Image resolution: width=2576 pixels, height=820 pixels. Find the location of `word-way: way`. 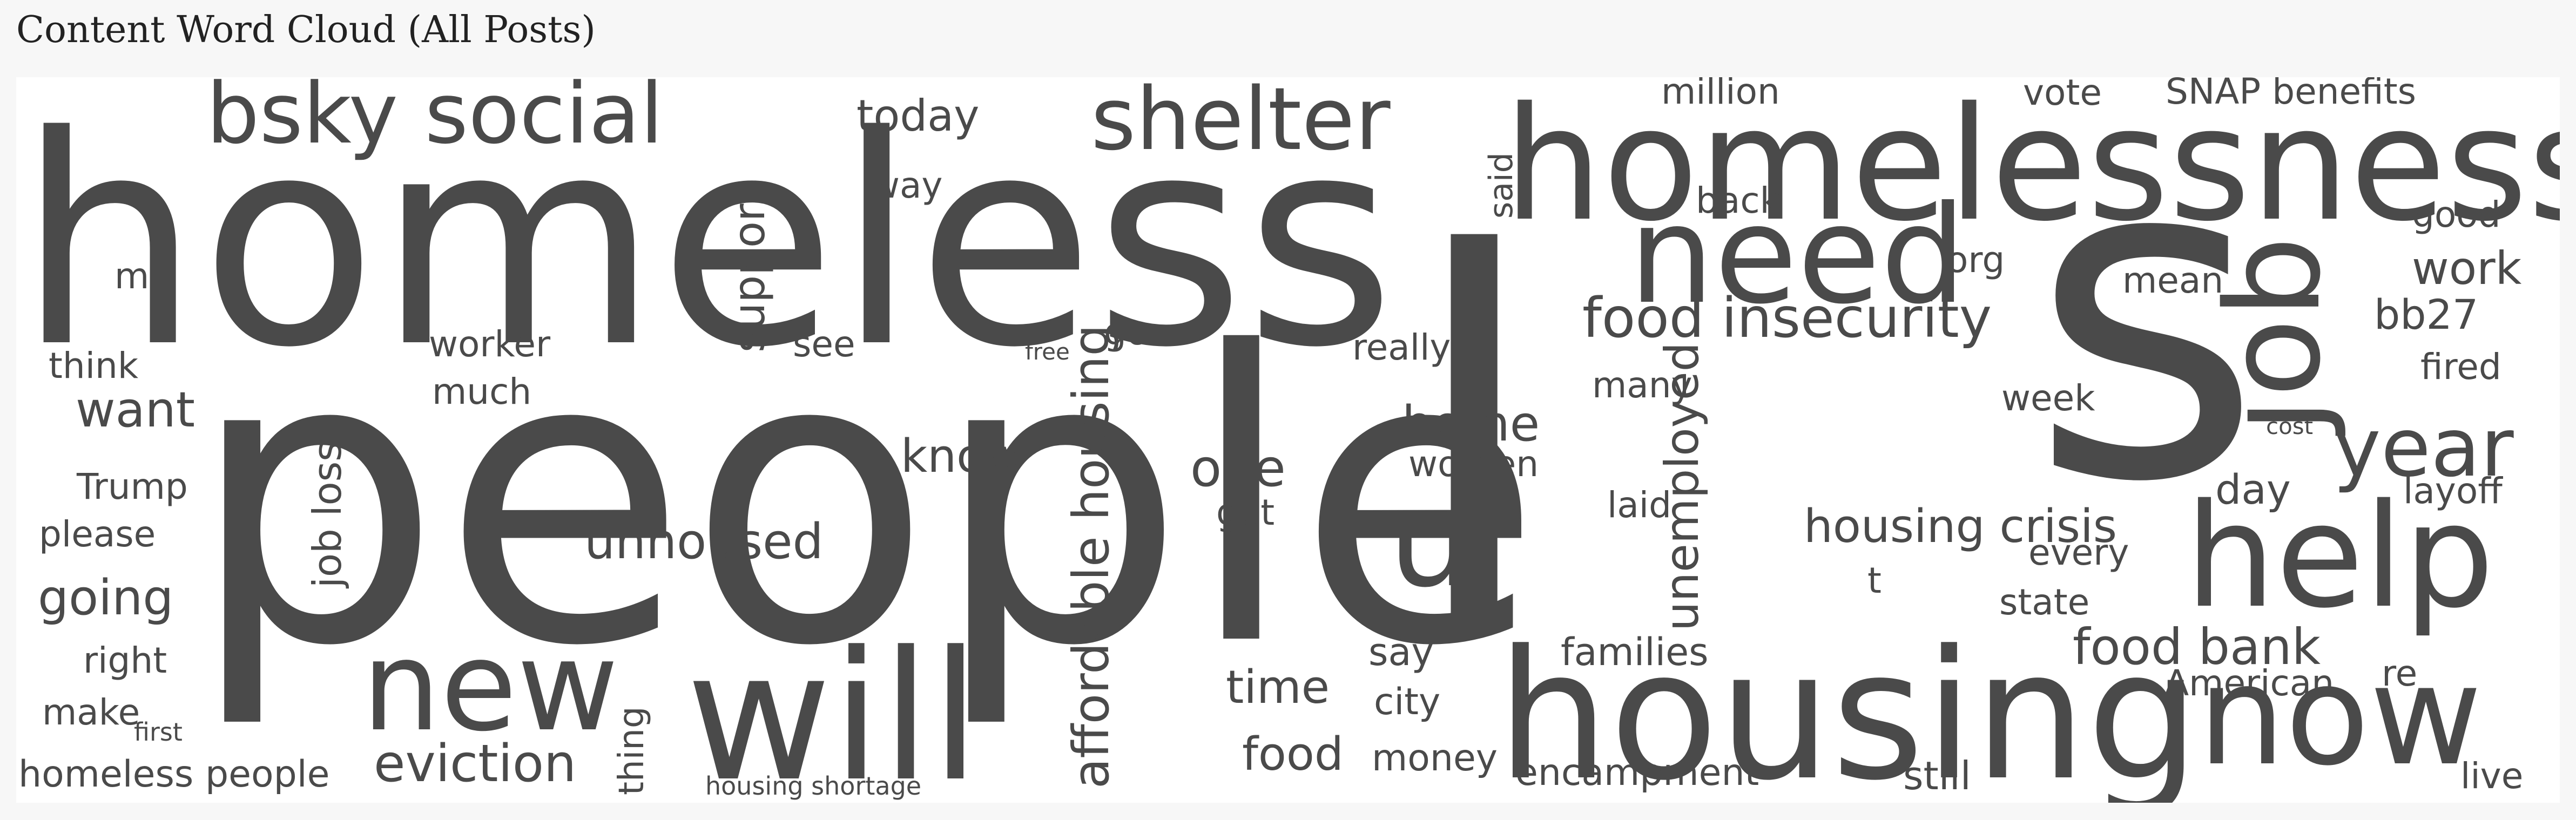

word-way: way is located at coordinates (907, 185).